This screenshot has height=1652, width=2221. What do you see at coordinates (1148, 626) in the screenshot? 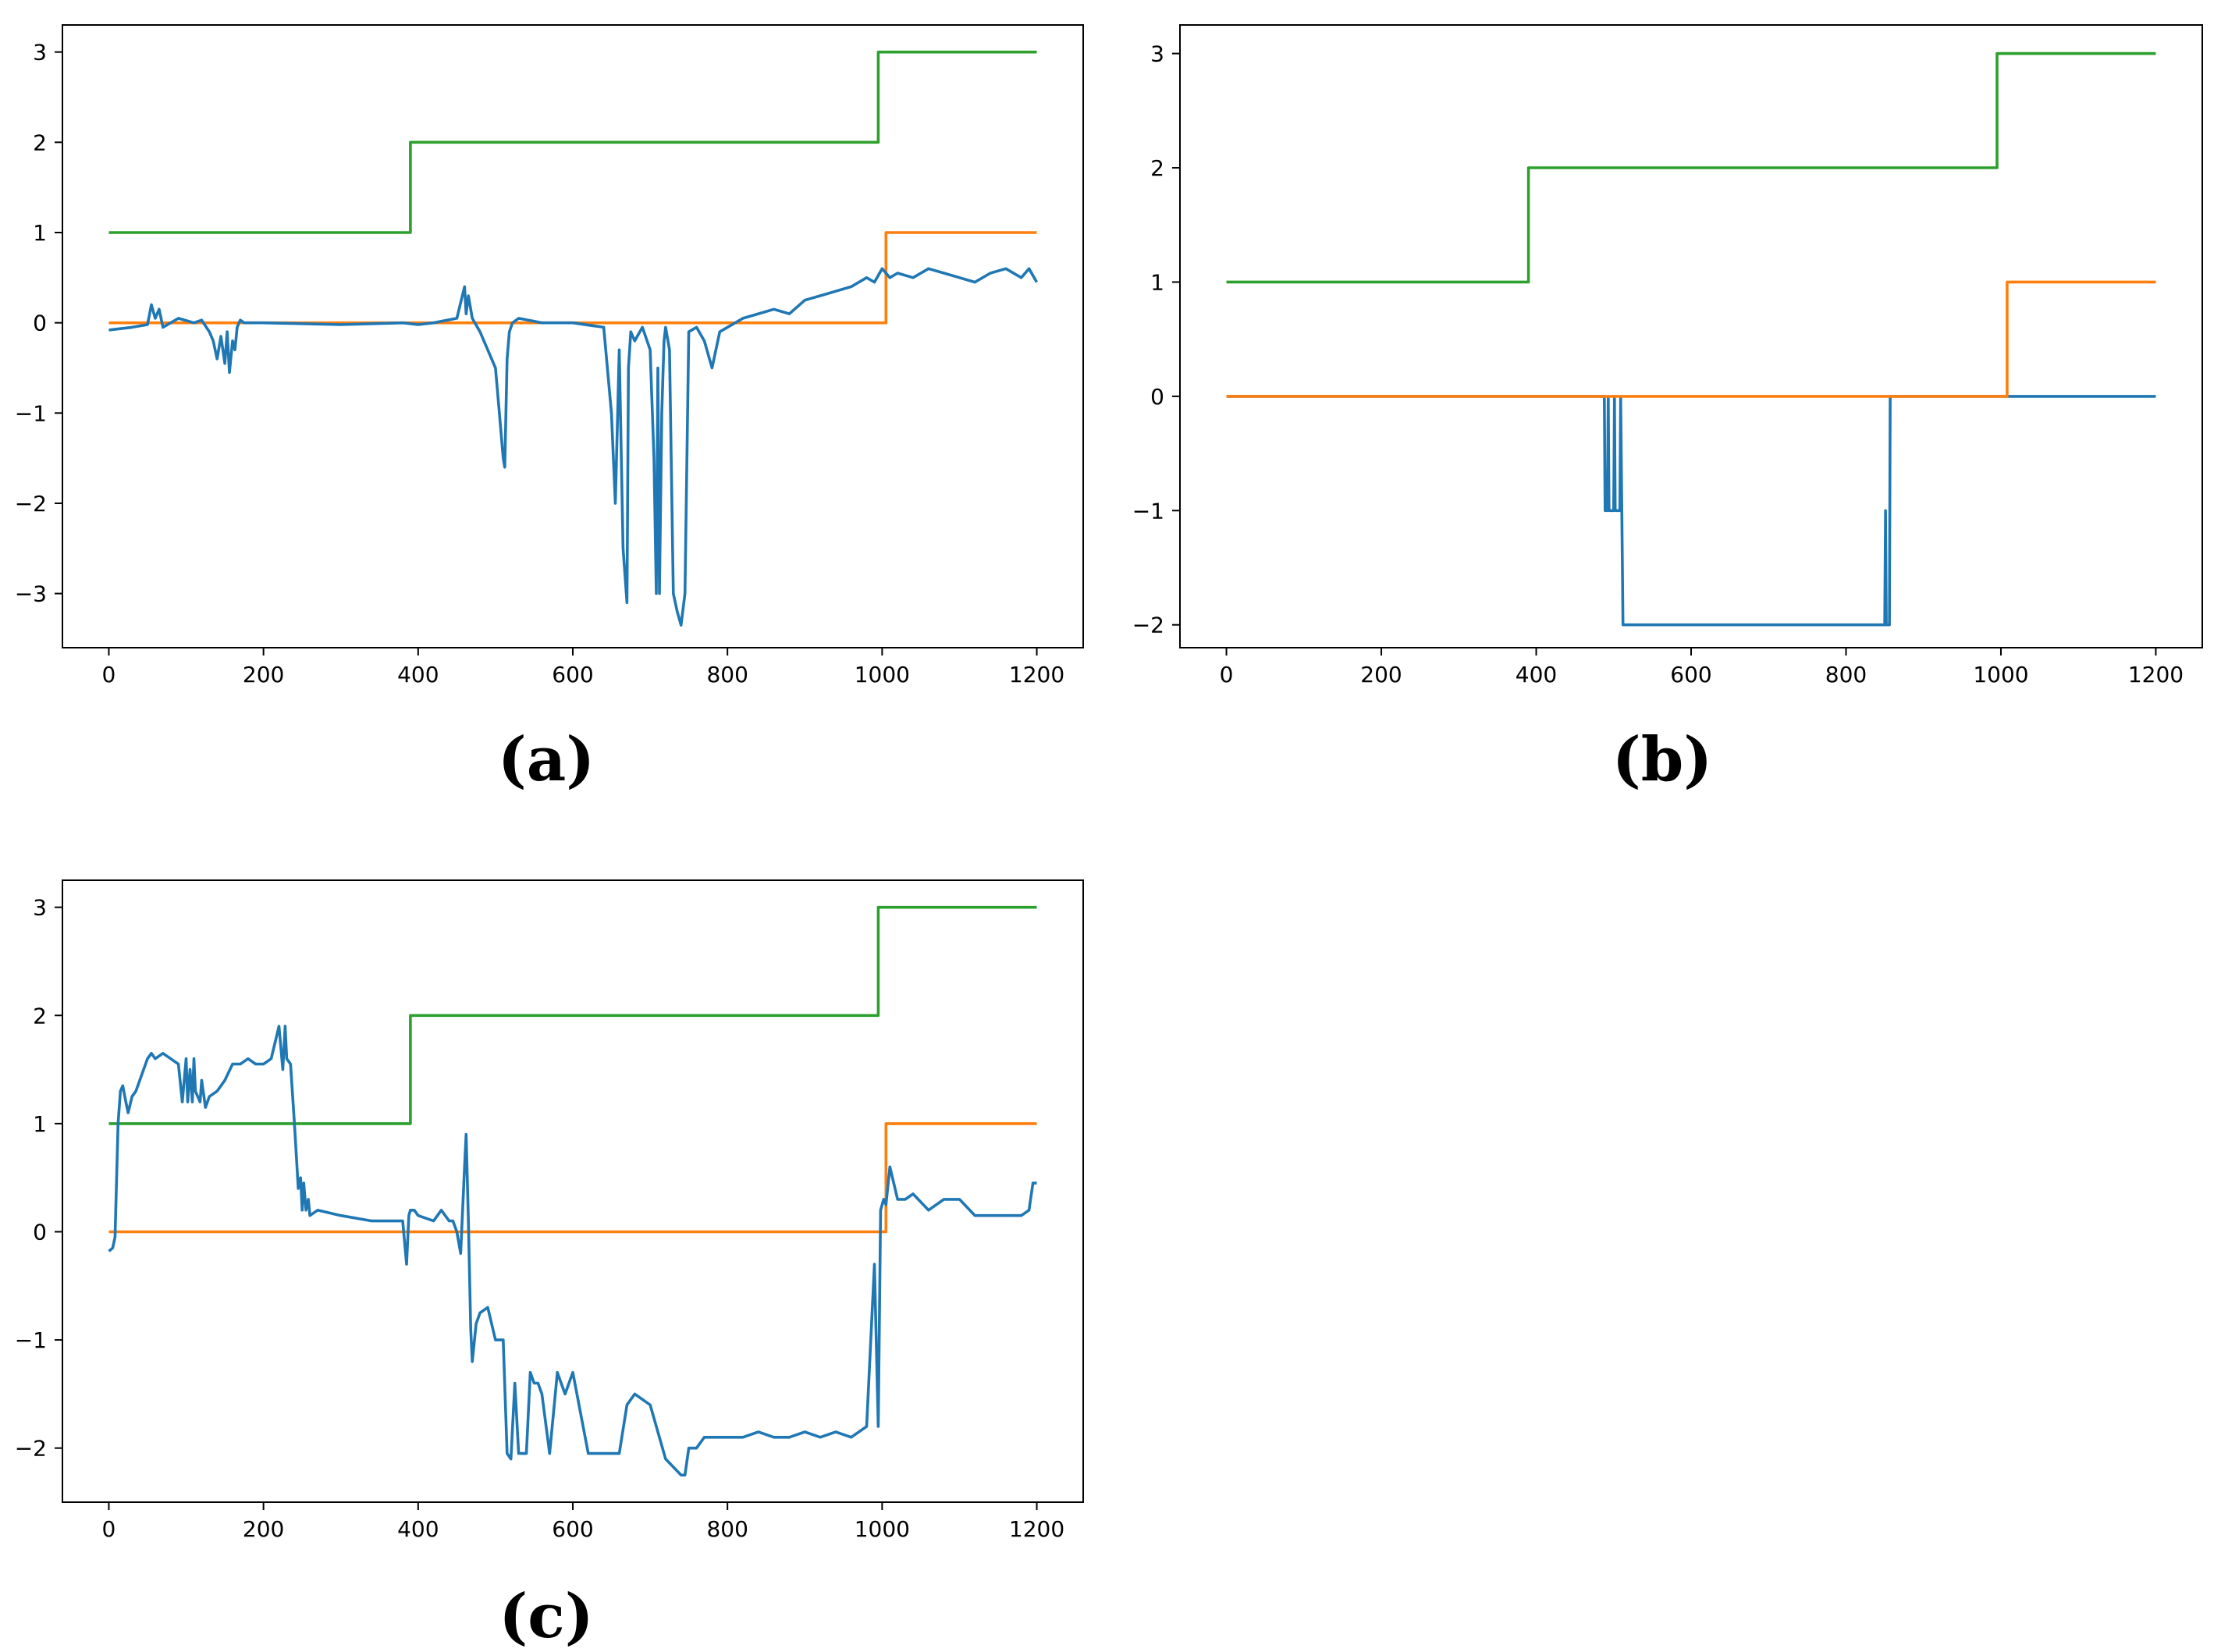
I see `panel-b-y-tick-label: −2` at bounding box center [1148, 626].